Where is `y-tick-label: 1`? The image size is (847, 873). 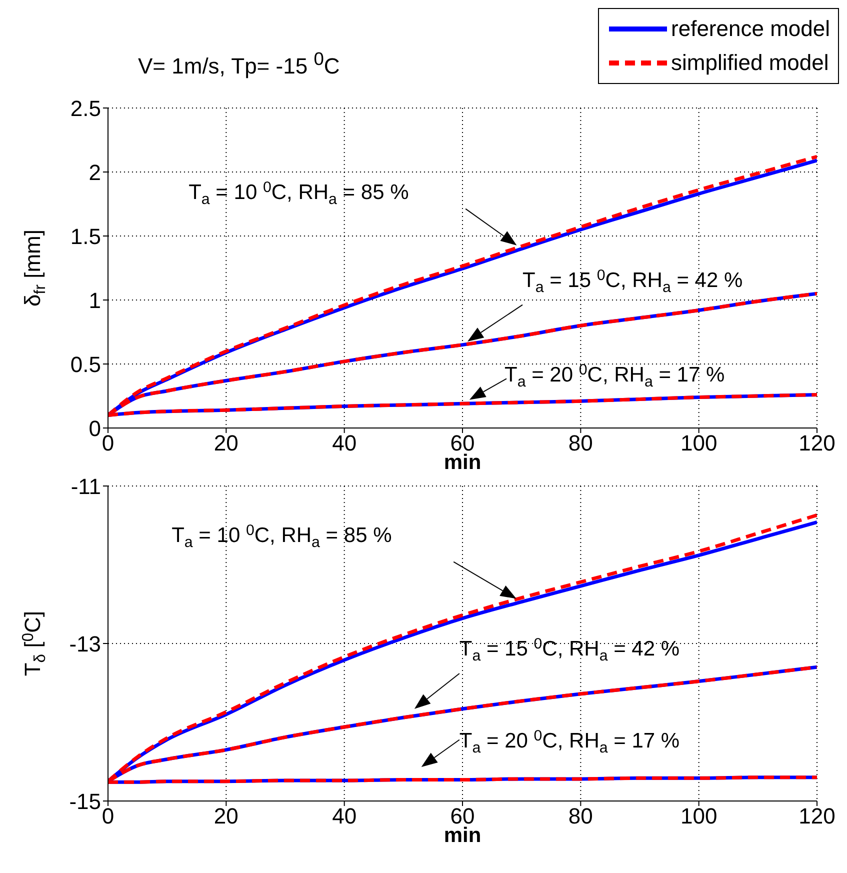 y-tick-label: 1 is located at coordinates (94, 300).